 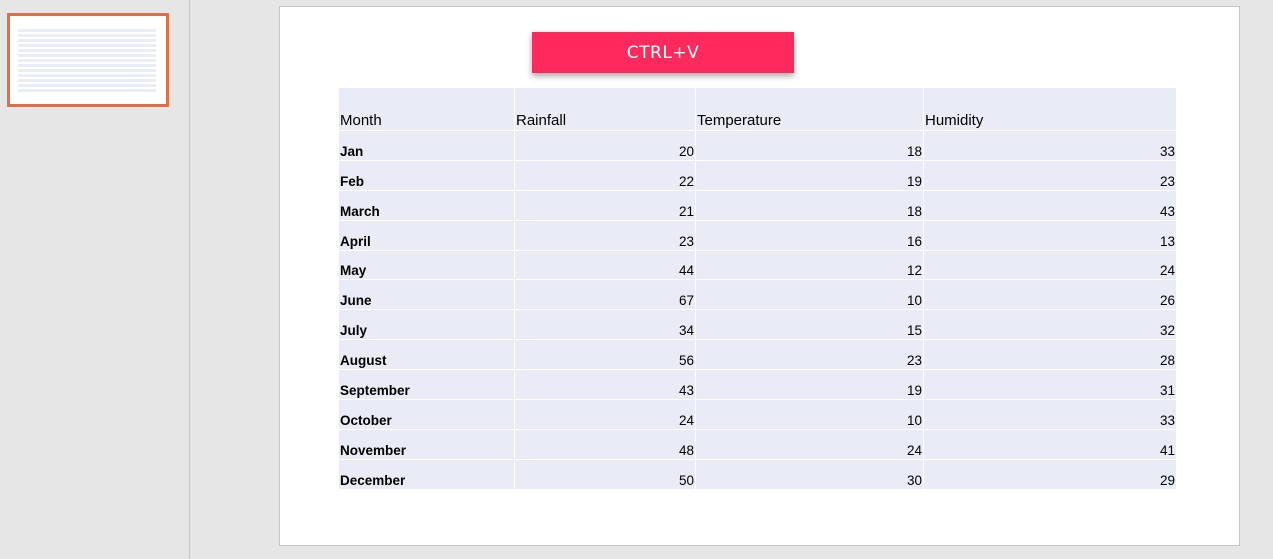 I want to click on cell-humidity: 26, so click(x=1050, y=295).